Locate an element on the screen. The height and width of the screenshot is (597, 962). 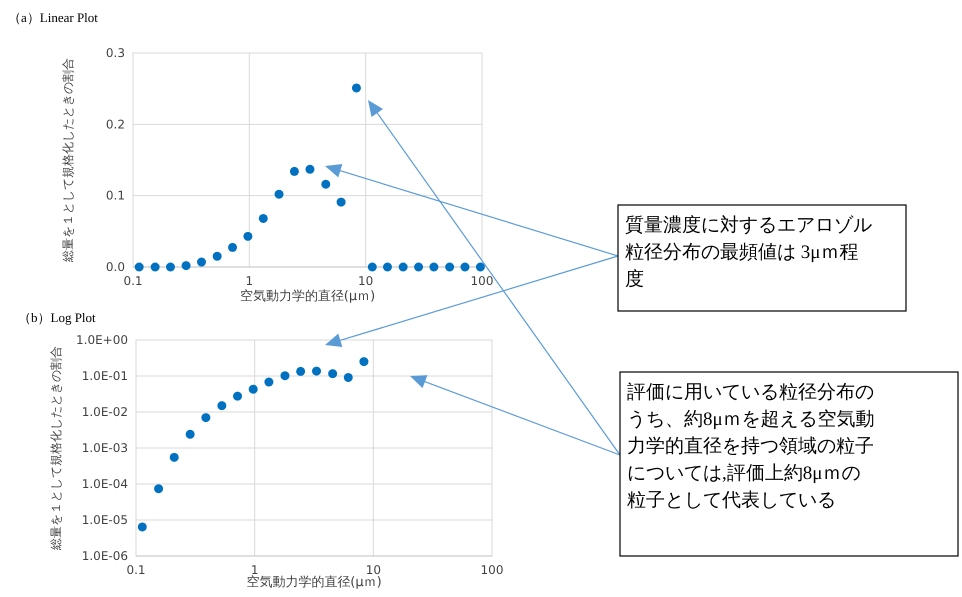
y-tick-label: 0.2 is located at coordinates (115, 124).